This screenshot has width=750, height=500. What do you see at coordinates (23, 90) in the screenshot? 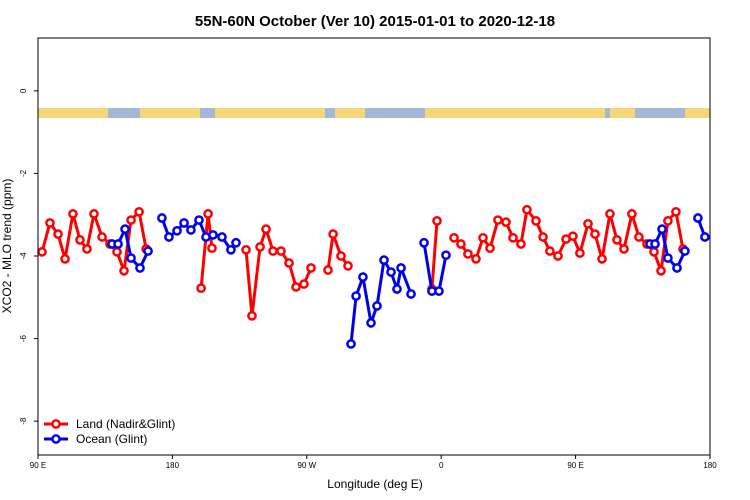
I see `y-tick-label: 0` at bounding box center [23, 90].